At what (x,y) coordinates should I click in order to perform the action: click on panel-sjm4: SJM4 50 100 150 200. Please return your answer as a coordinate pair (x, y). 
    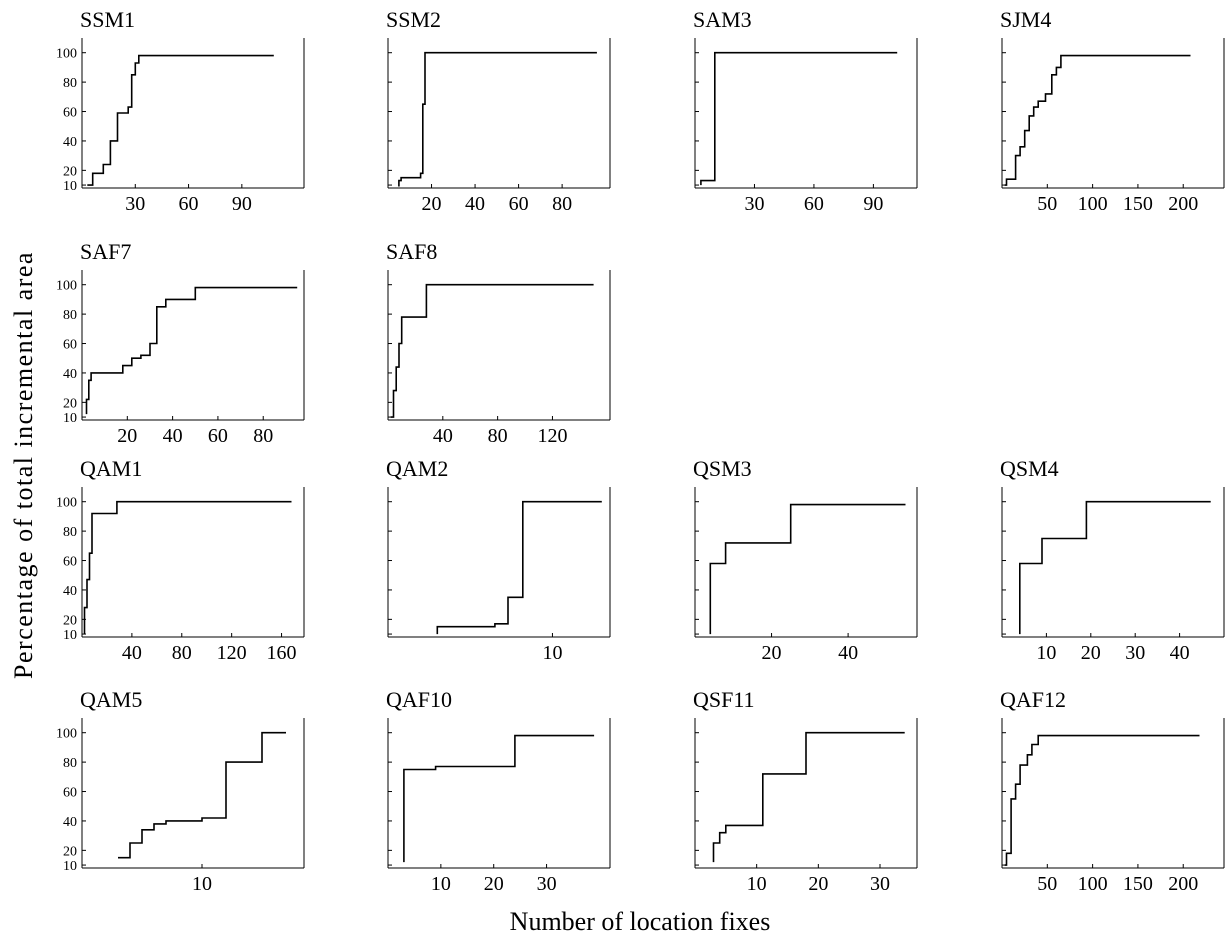
    Looking at the image, I should click on (1112, 111).